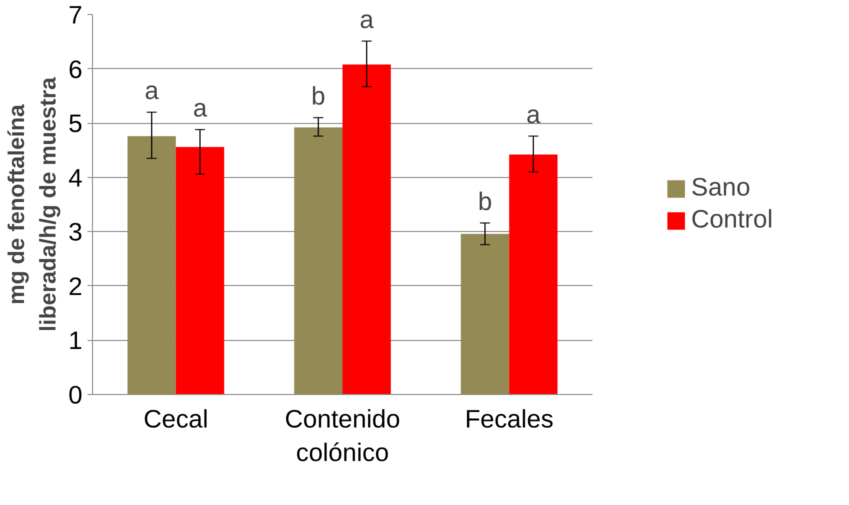 This screenshot has width=849, height=505. What do you see at coordinates (75, 286) in the screenshot?
I see `y-tick-label: 2` at bounding box center [75, 286].